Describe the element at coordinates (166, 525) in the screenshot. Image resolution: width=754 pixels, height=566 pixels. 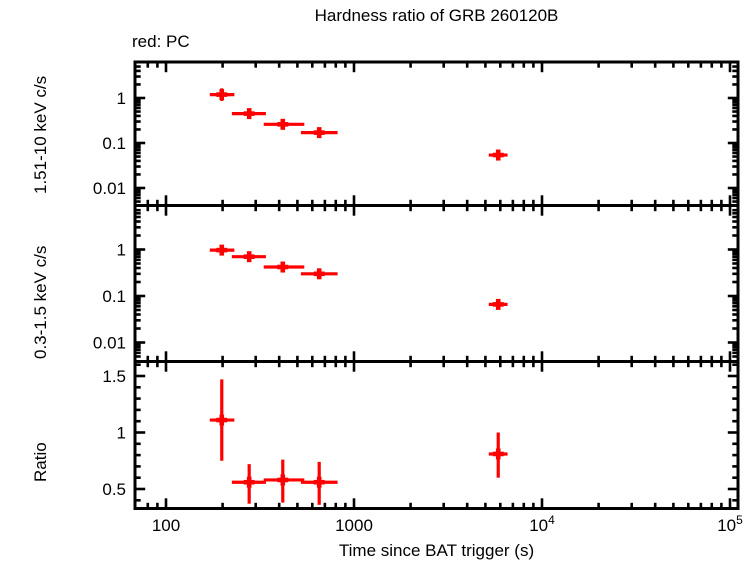
I see `x-tick-label: 100` at that location.